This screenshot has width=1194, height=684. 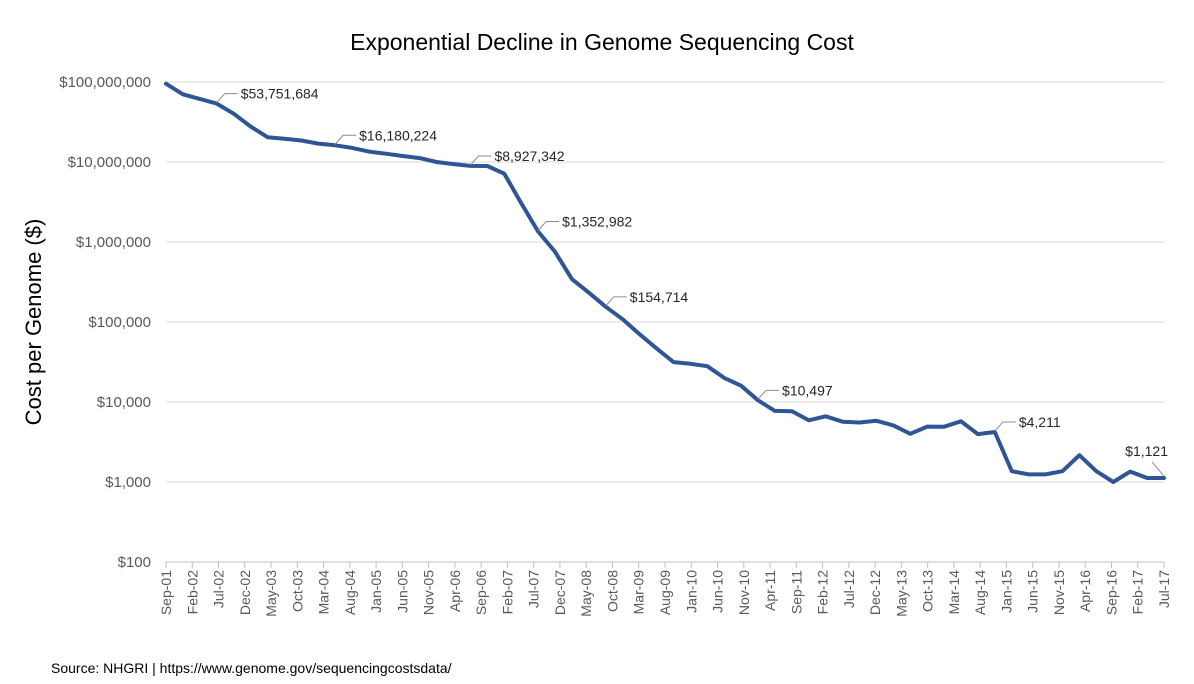 I want to click on x-tick-label: Aug-09, so click(x=665, y=592).